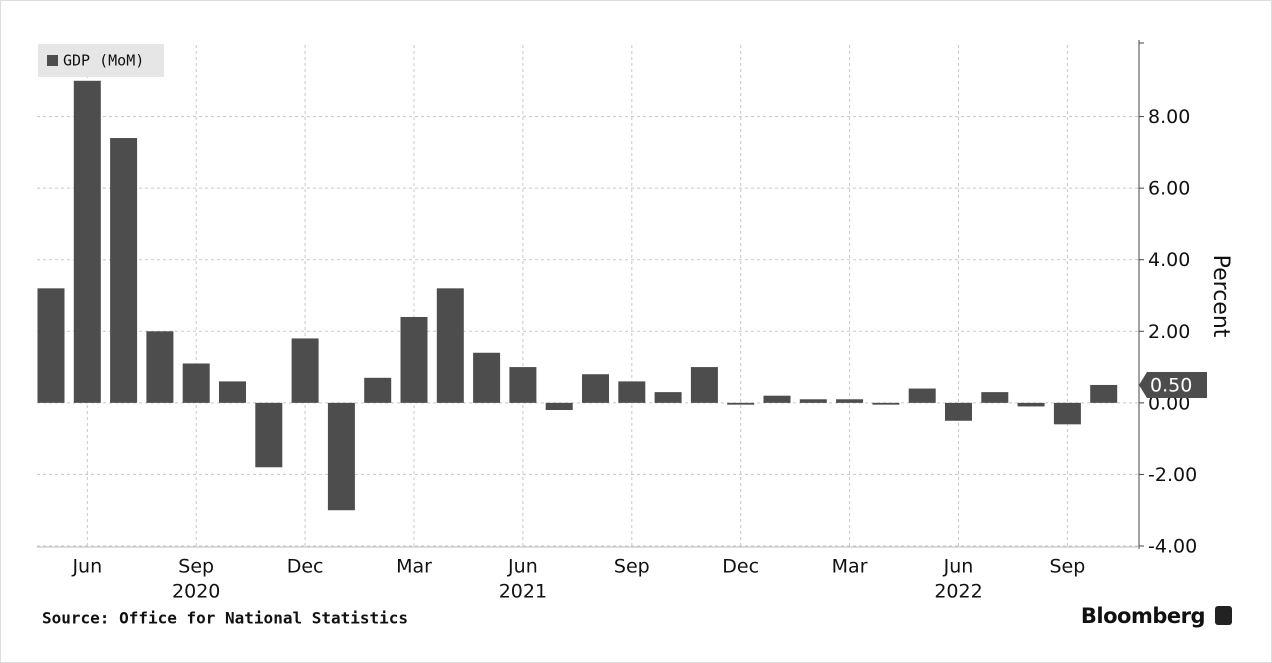 This screenshot has width=1272, height=663. I want to click on y-tick-label: 6.00, so click(1169, 189).